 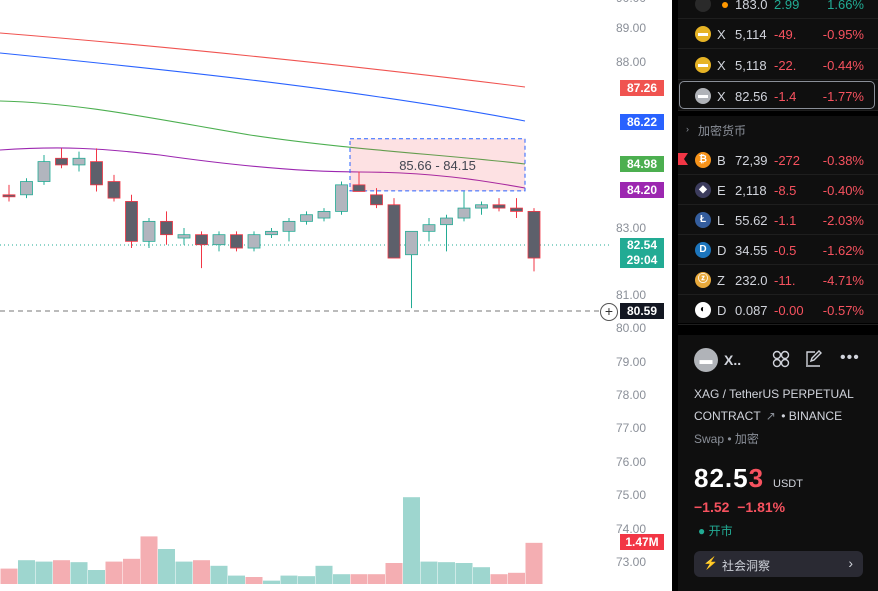 I want to click on price-tick: 78.00, so click(x=631, y=395).